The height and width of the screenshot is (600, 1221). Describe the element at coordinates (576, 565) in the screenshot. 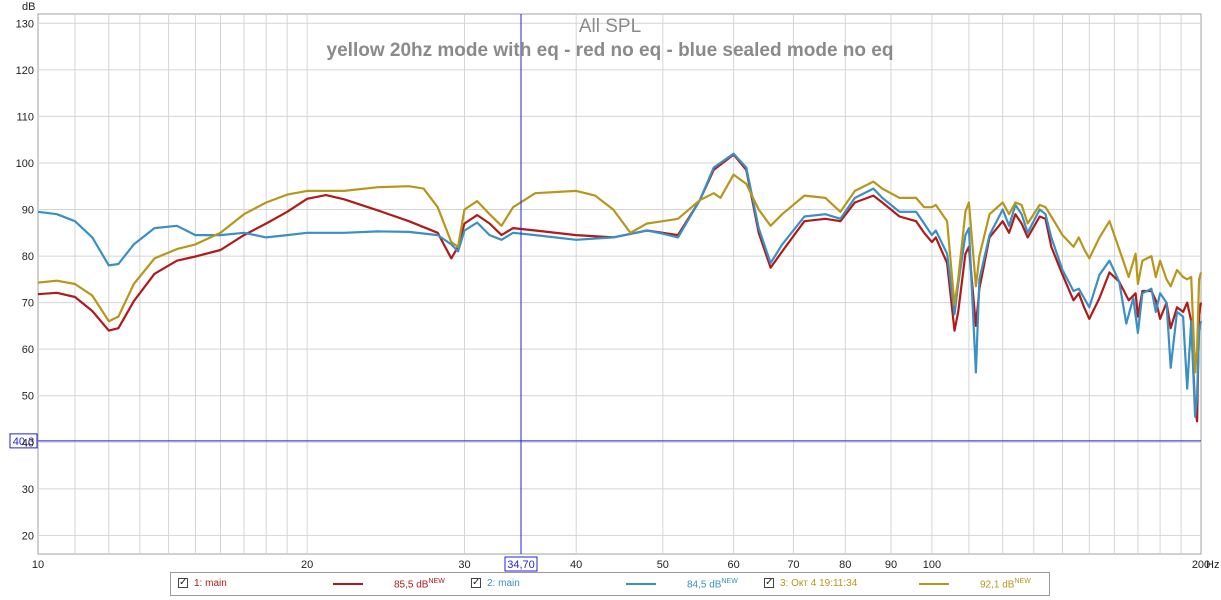

I see `x-tick-label: 40` at that location.